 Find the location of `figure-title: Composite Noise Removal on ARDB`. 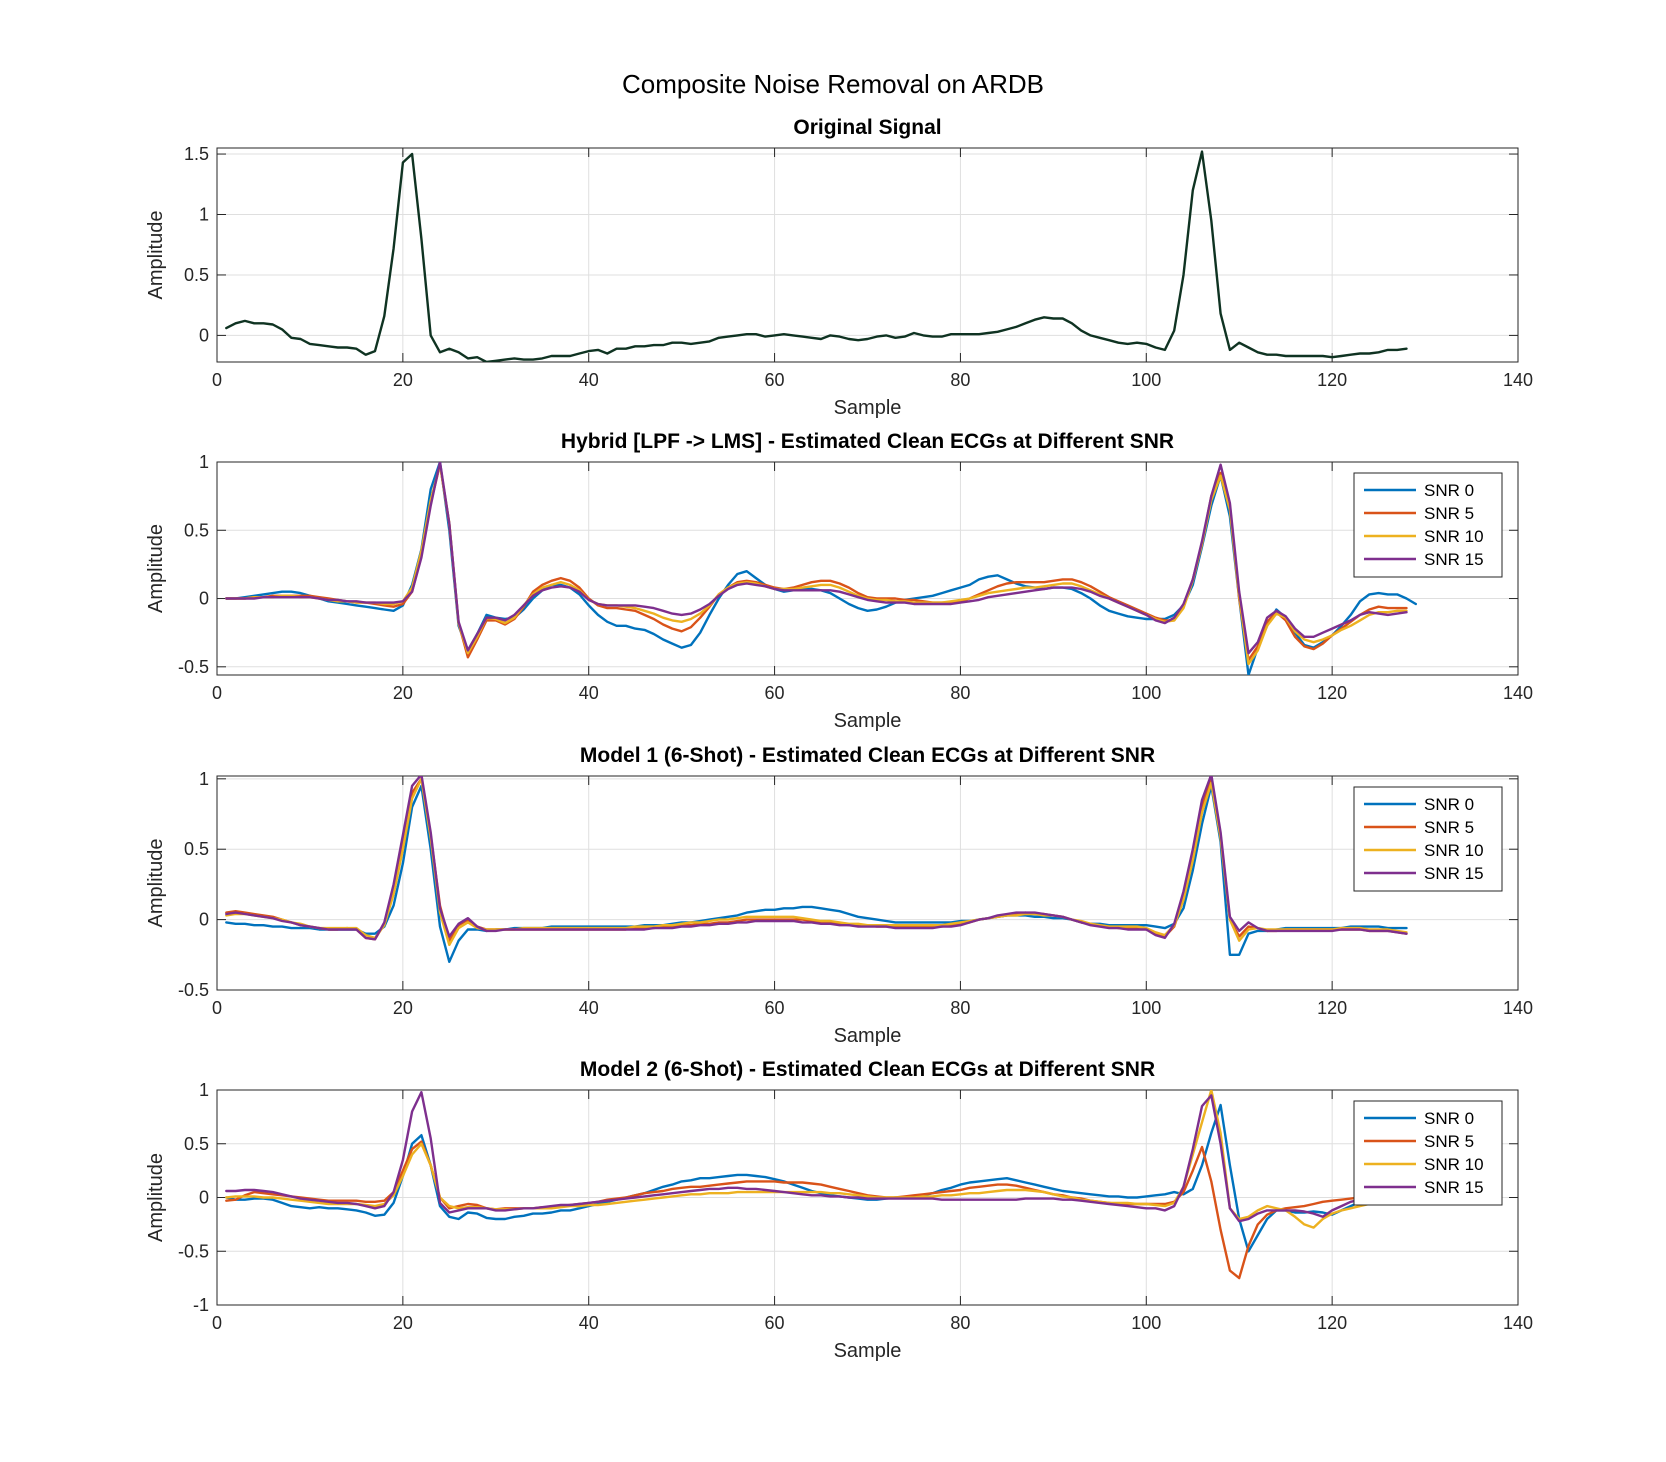

figure-title: Composite Noise Removal on ARDB is located at coordinates (833, 84).